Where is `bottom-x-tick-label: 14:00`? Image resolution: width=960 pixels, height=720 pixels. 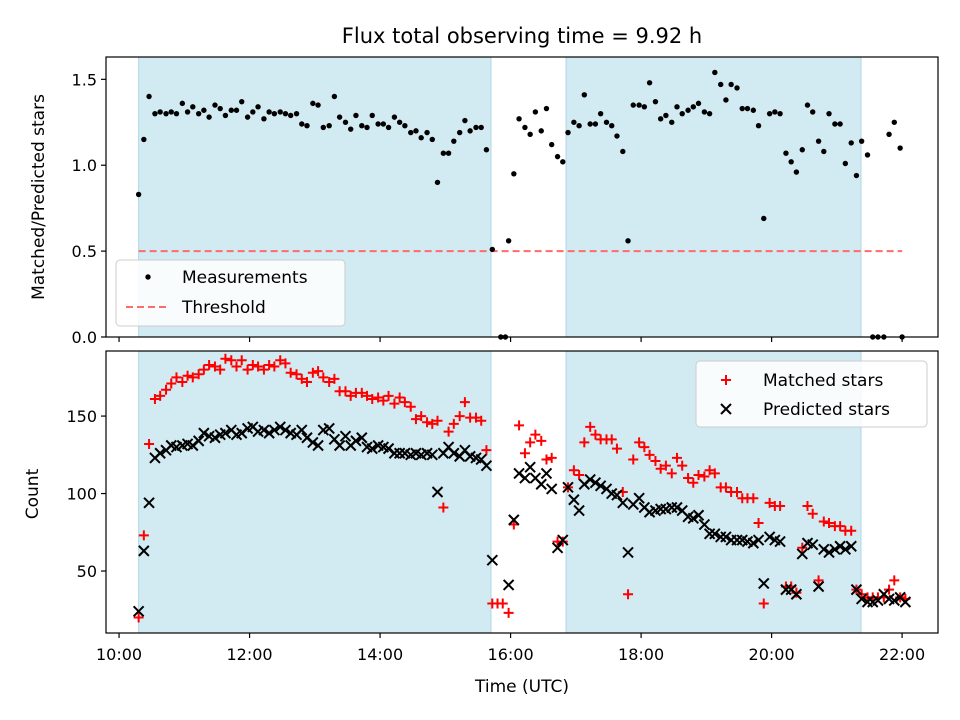 bottom-x-tick-label: 14:00 is located at coordinates (380, 654).